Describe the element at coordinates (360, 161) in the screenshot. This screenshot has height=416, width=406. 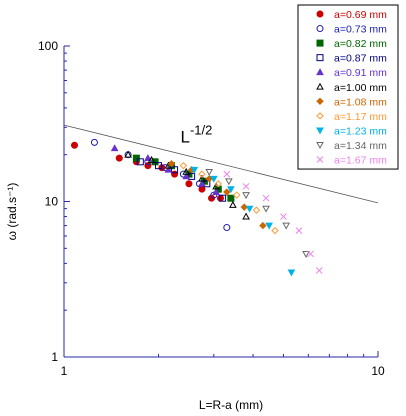
I see `legend-label: a=1.67 mm` at that location.